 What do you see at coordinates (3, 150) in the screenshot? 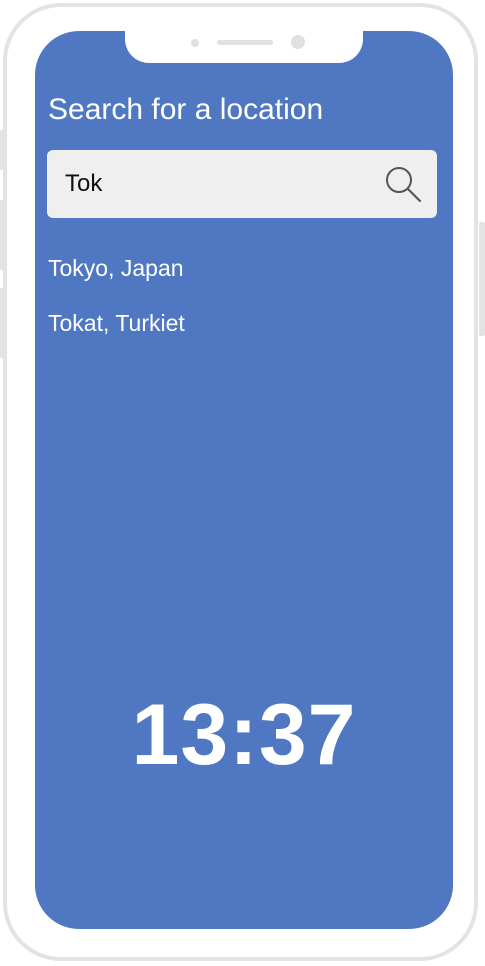
I see `side-button-silent` at bounding box center [3, 150].